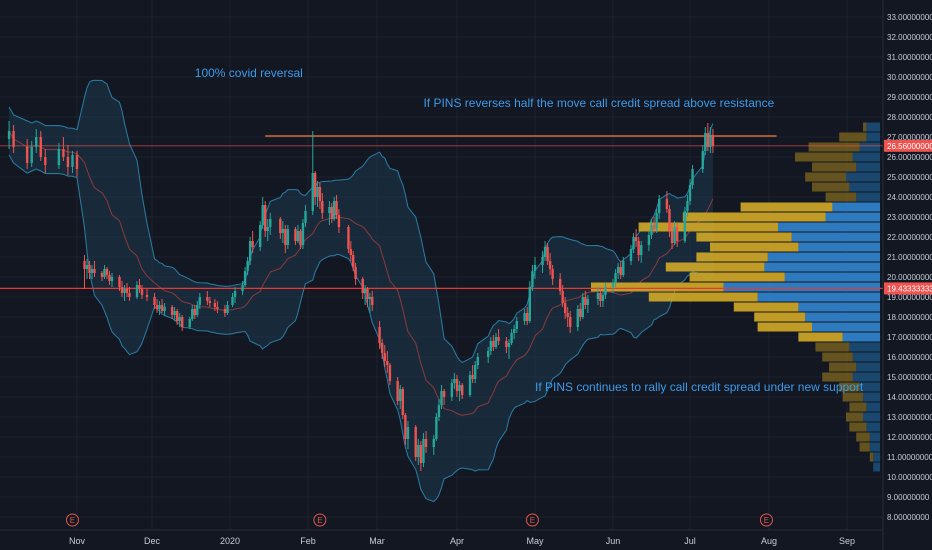  What do you see at coordinates (909, 157) in the screenshot?
I see `price-tick-label: 26.00000000` at bounding box center [909, 157].